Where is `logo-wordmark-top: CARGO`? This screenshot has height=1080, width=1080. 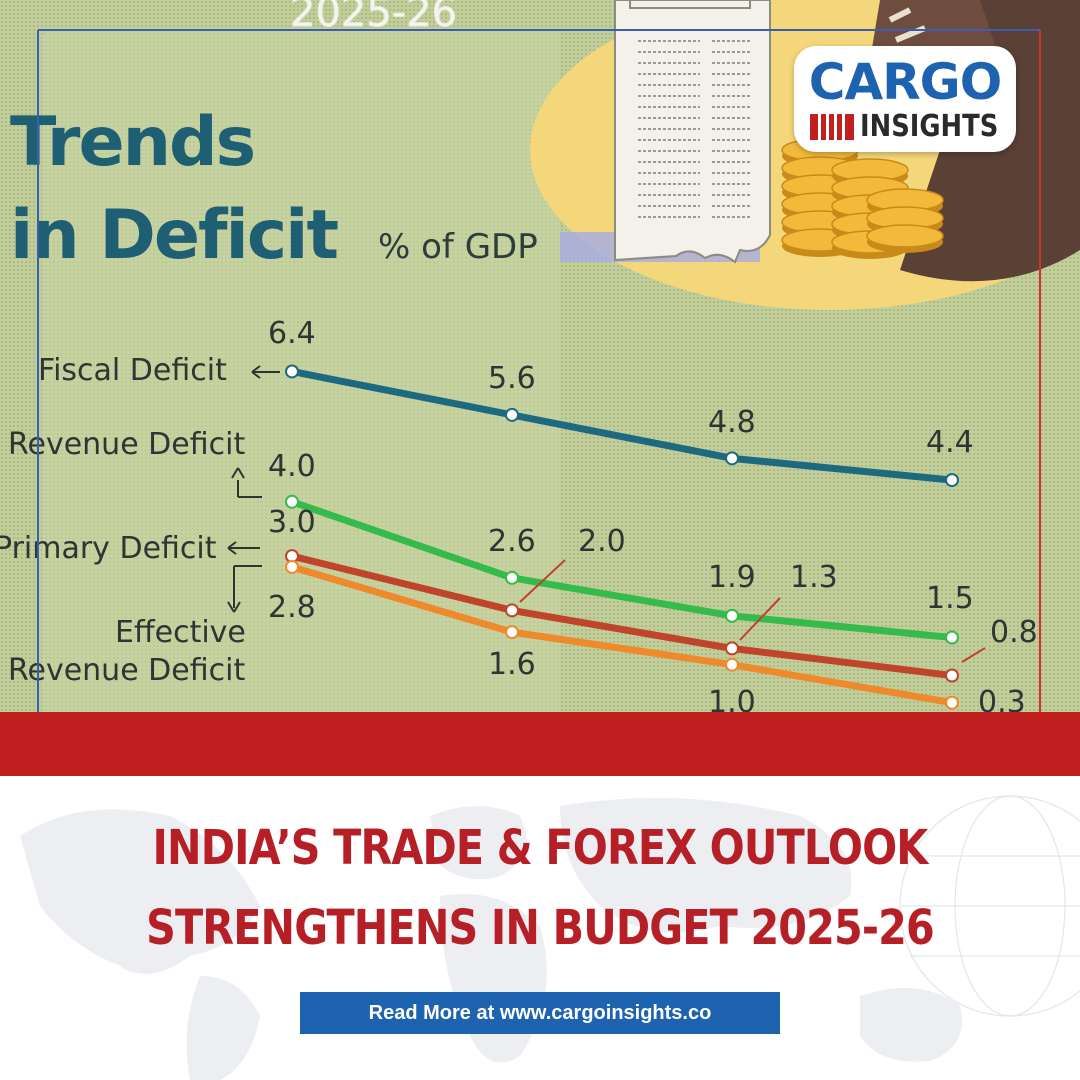
logo-wordmark-top: CARGO is located at coordinates (905, 82).